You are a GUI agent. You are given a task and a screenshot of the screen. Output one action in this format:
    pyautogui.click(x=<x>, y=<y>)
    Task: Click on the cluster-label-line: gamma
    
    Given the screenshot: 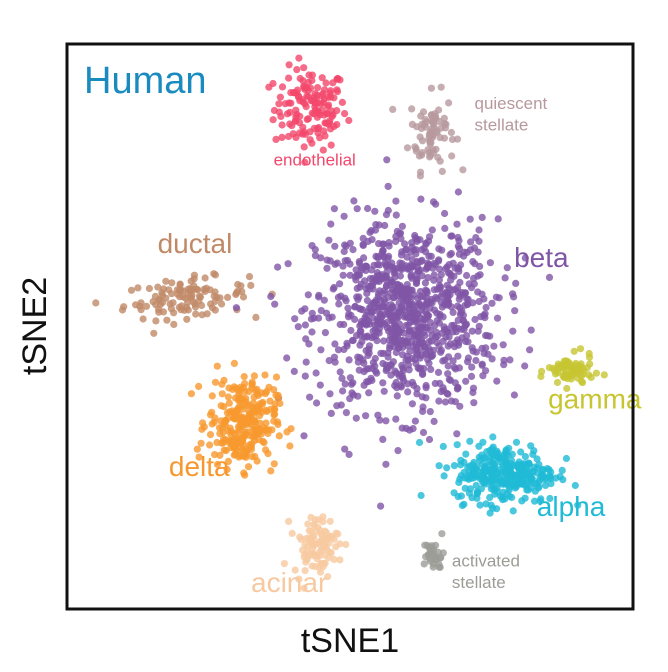 What is the action you would take?
    pyautogui.click(x=595, y=398)
    